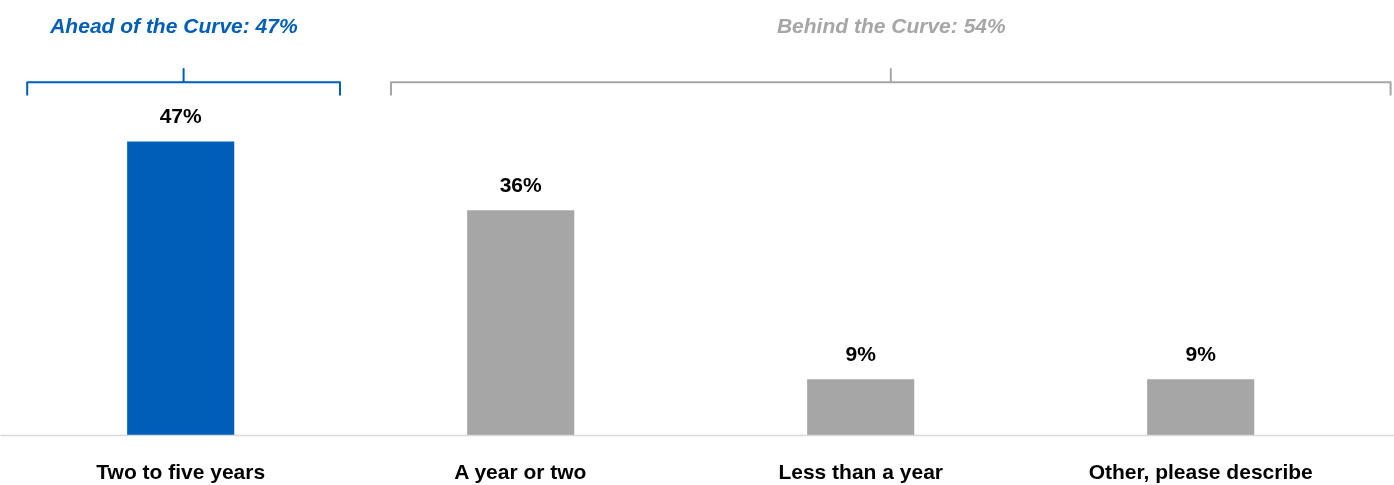 The width and height of the screenshot is (1394, 485). Describe the element at coordinates (860, 471) in the screenshot. I see `x-tick-label: Less than a year` at that location.